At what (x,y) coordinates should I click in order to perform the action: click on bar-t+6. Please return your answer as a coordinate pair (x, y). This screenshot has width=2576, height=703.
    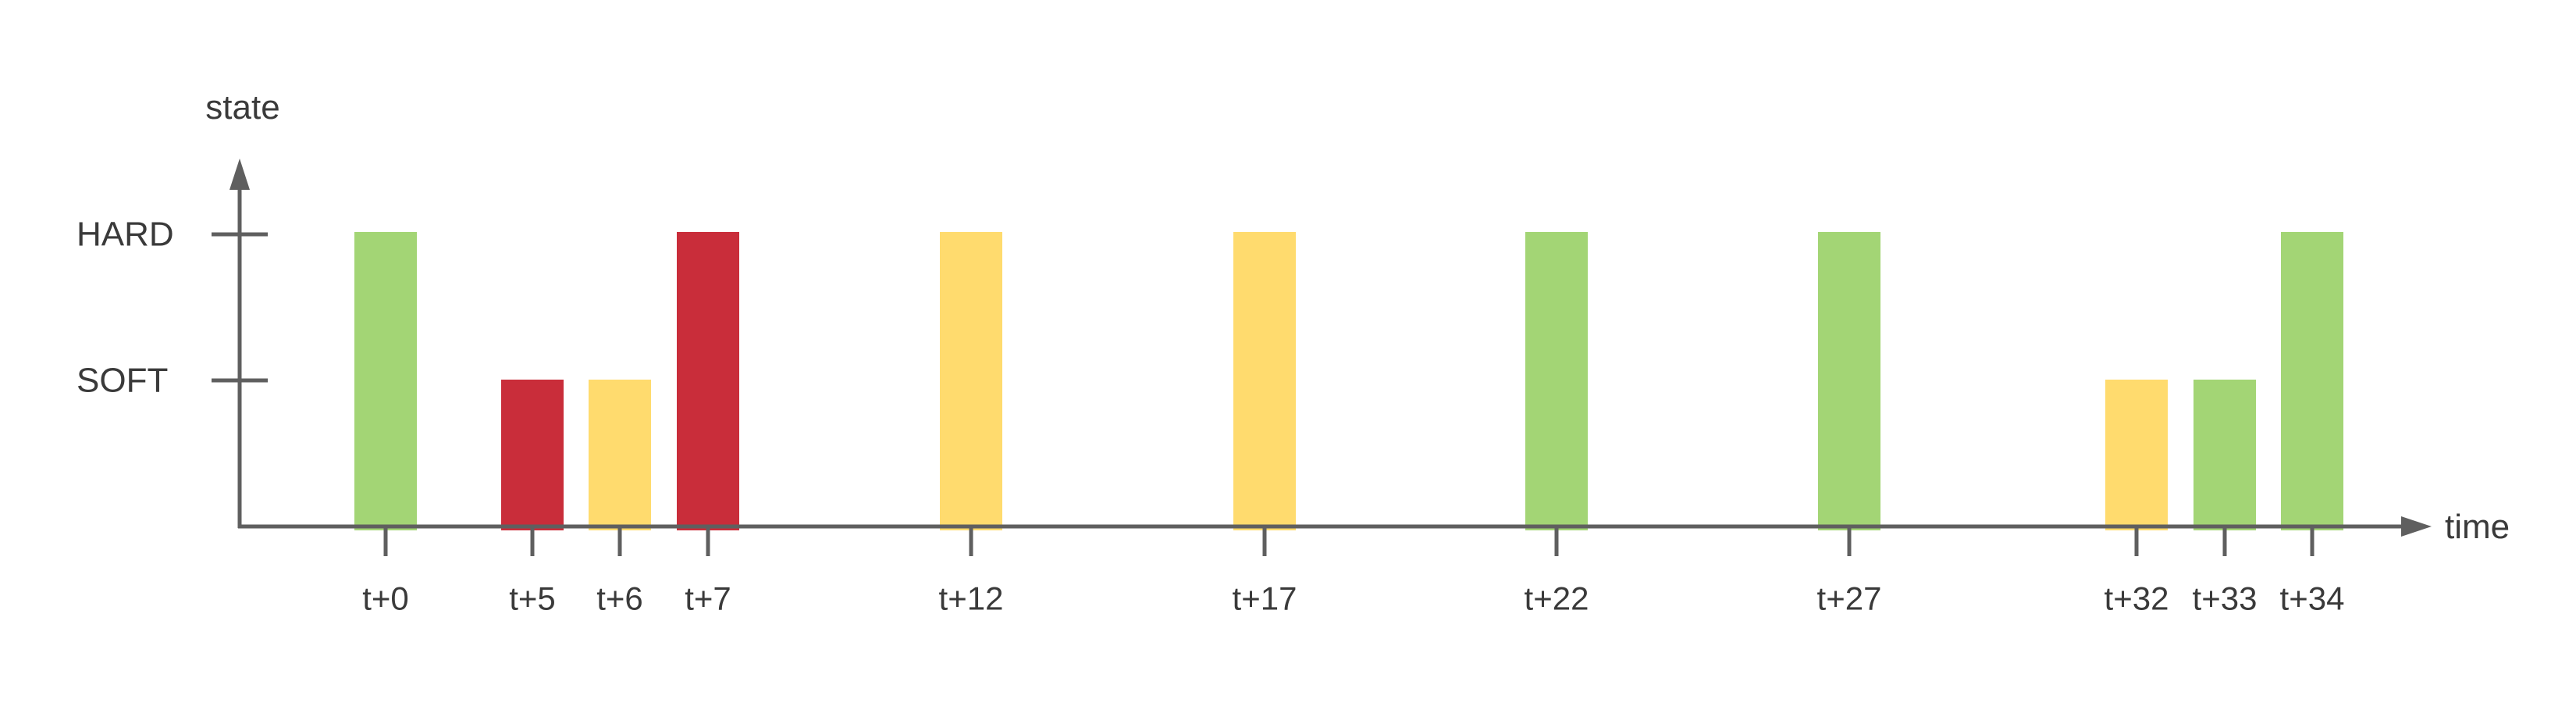
    Looking at the image, I should click on (620, 455).